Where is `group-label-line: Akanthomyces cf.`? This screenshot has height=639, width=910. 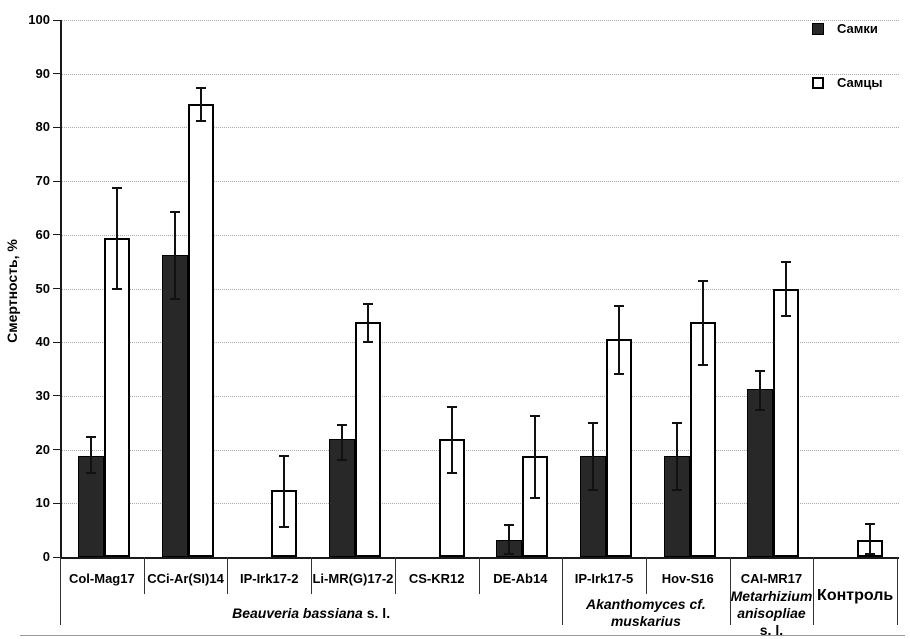 group-label-line: Akanthomyces cf. is located at coordinates (646, 604).